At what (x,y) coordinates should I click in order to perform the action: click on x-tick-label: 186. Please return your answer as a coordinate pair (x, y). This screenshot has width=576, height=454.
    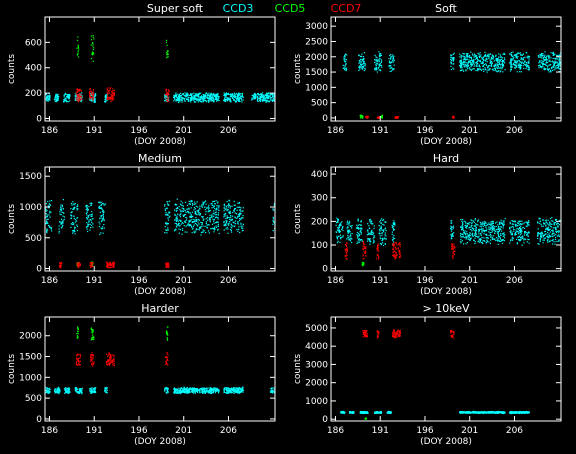
    Looking at the image, I should click on (335, 281).